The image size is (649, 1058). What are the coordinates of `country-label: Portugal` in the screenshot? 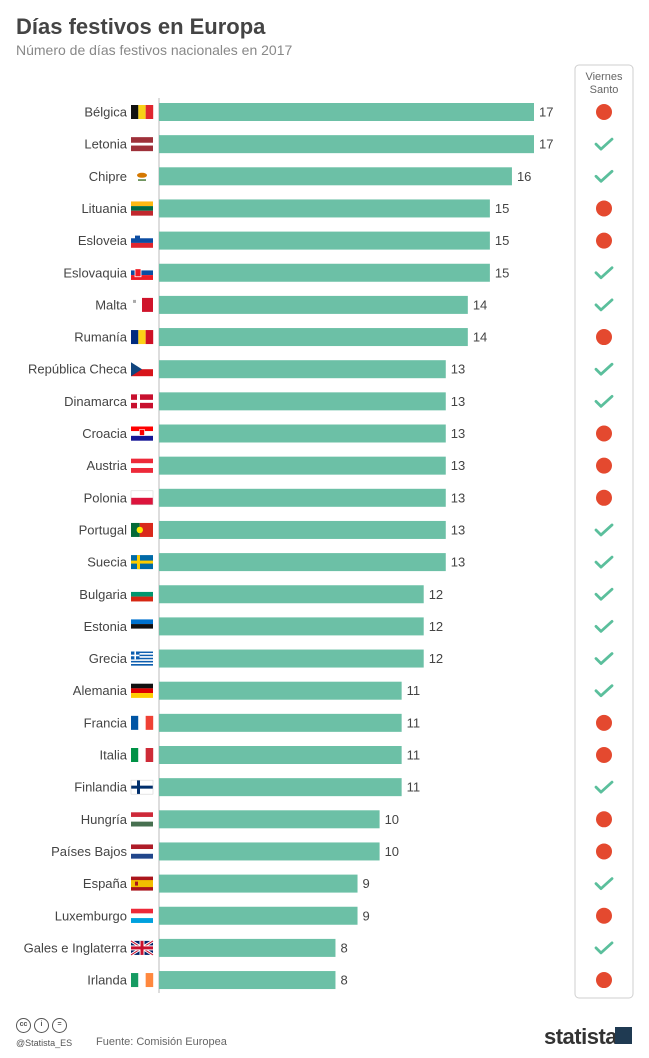 It's located at (103, 529).